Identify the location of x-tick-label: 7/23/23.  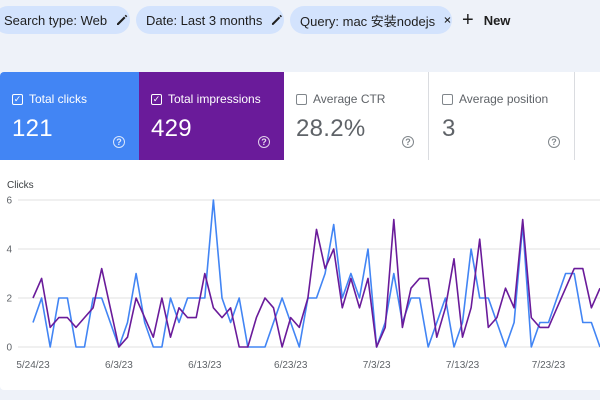
(549, 365).